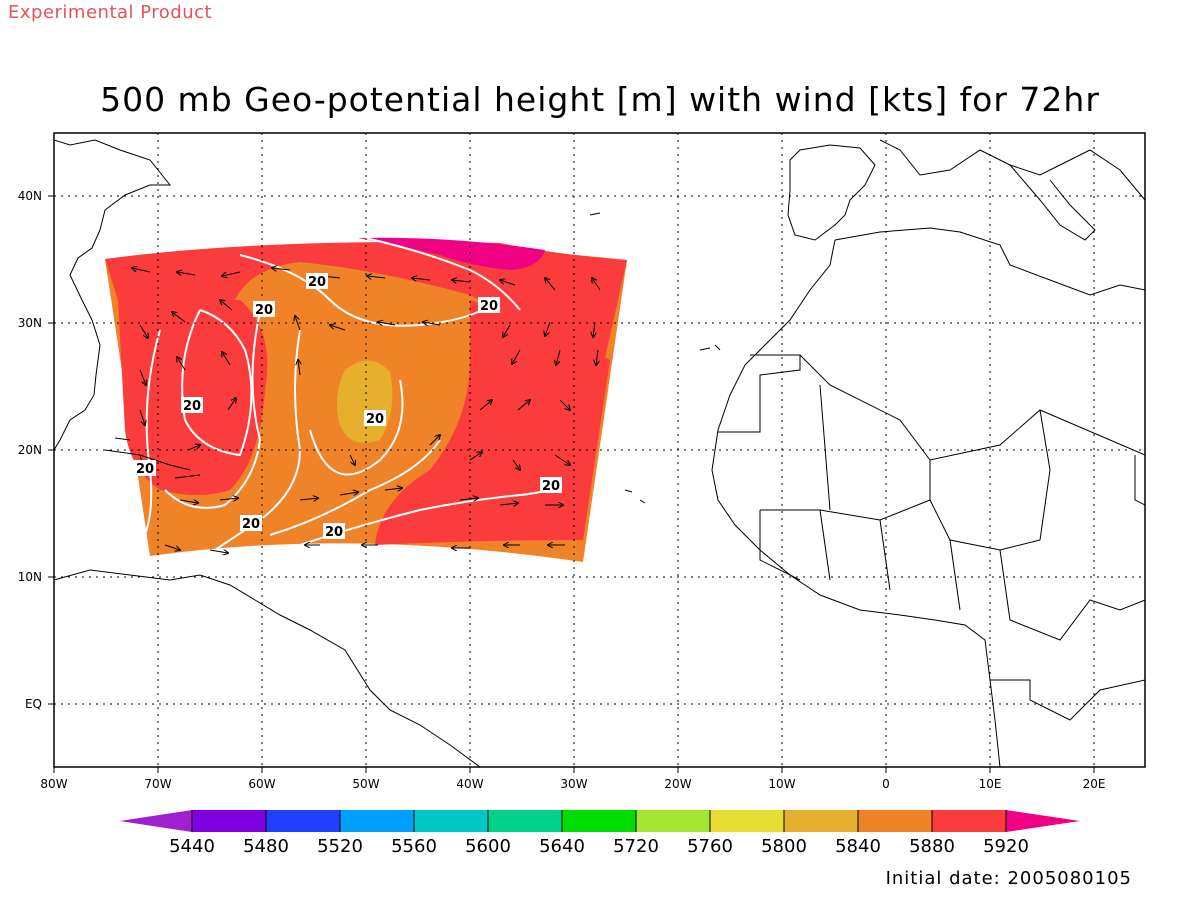 Image resolution: width=1200 pixels, height=900 pixels. What do you see at coordinates (886, 784) in the screenshot?
I see `lon-label: 0` at bounding box center [886, 784].